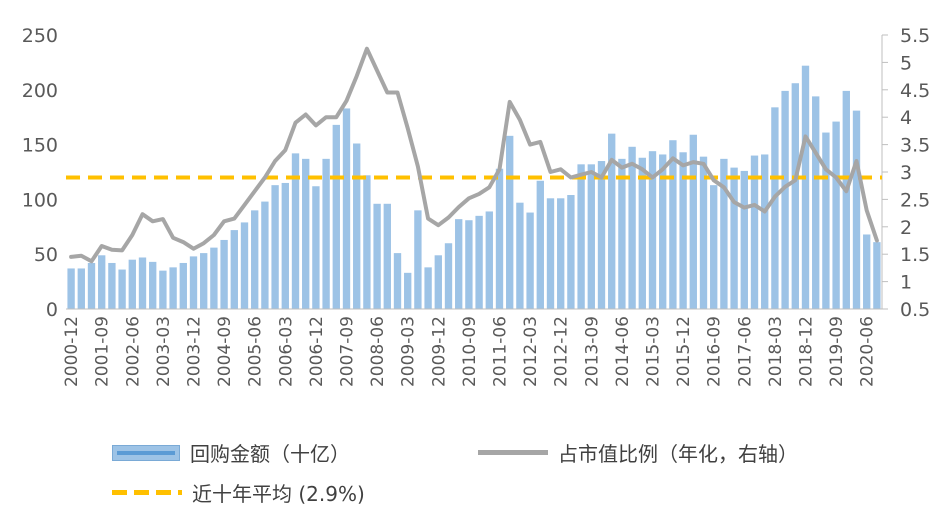 This screenshot has height=524, width=949. Describe the element at coordinates (146, 452) in the screenshot. I see `legend-swatch-bars` at that location.